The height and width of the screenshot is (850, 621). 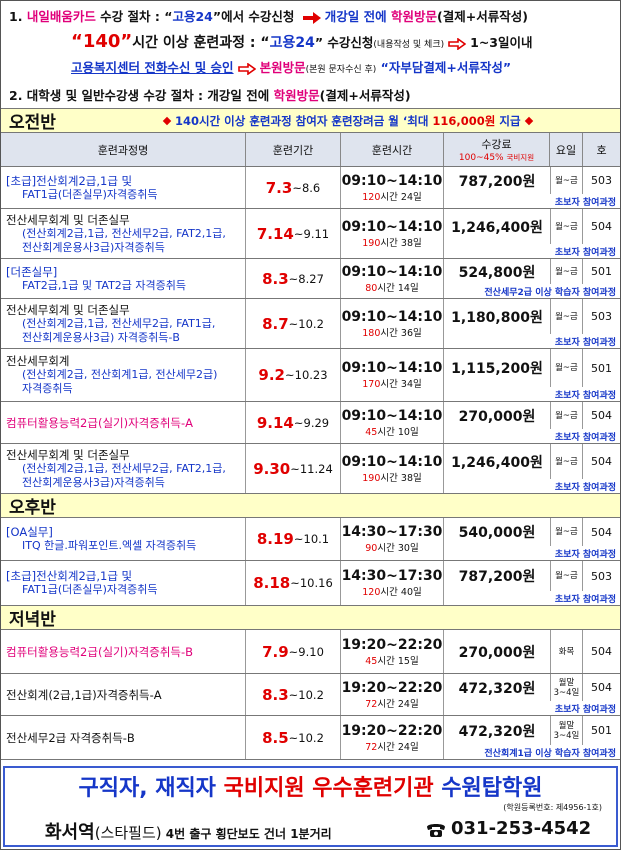 What do you see at coordinates (408, 432) in the screenshot?
I see `text: 10일` at bounding box center [408, 432].